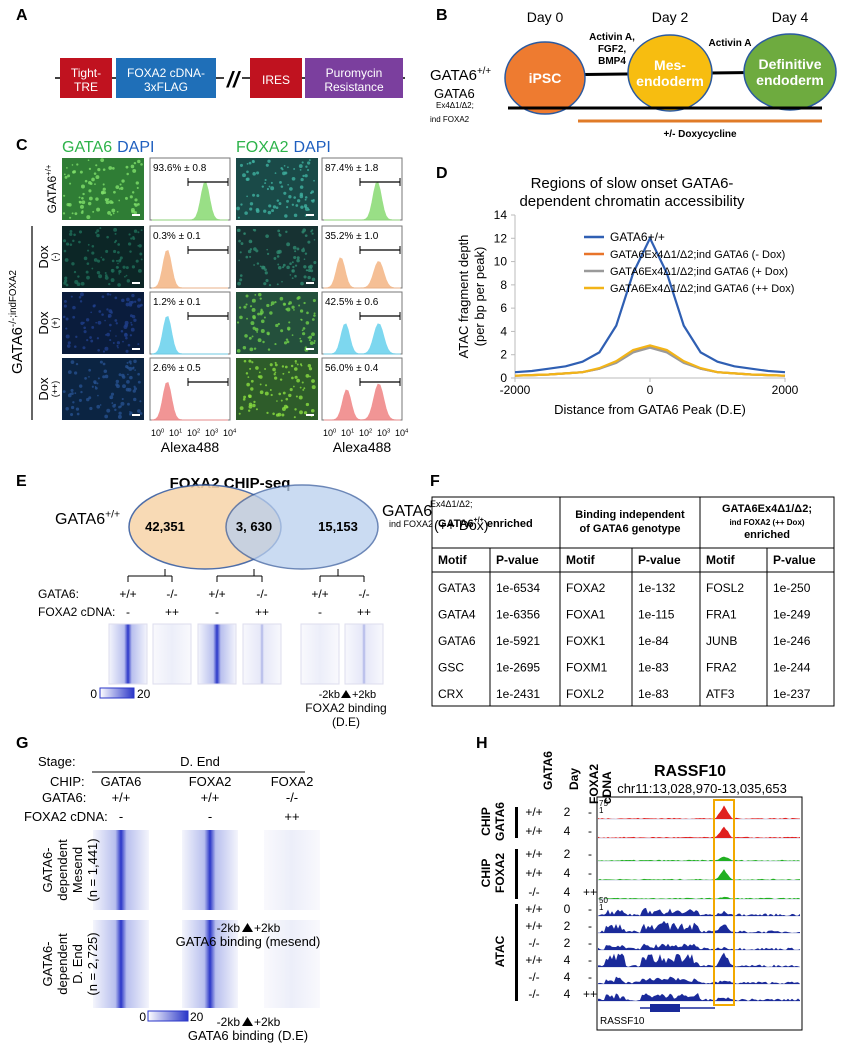 The width and height of the screenshot is (841, 1050). What do you see at coordinates (136, 215) in the screenshot?
I see `scale-bar` at bounding box center [136, 215].